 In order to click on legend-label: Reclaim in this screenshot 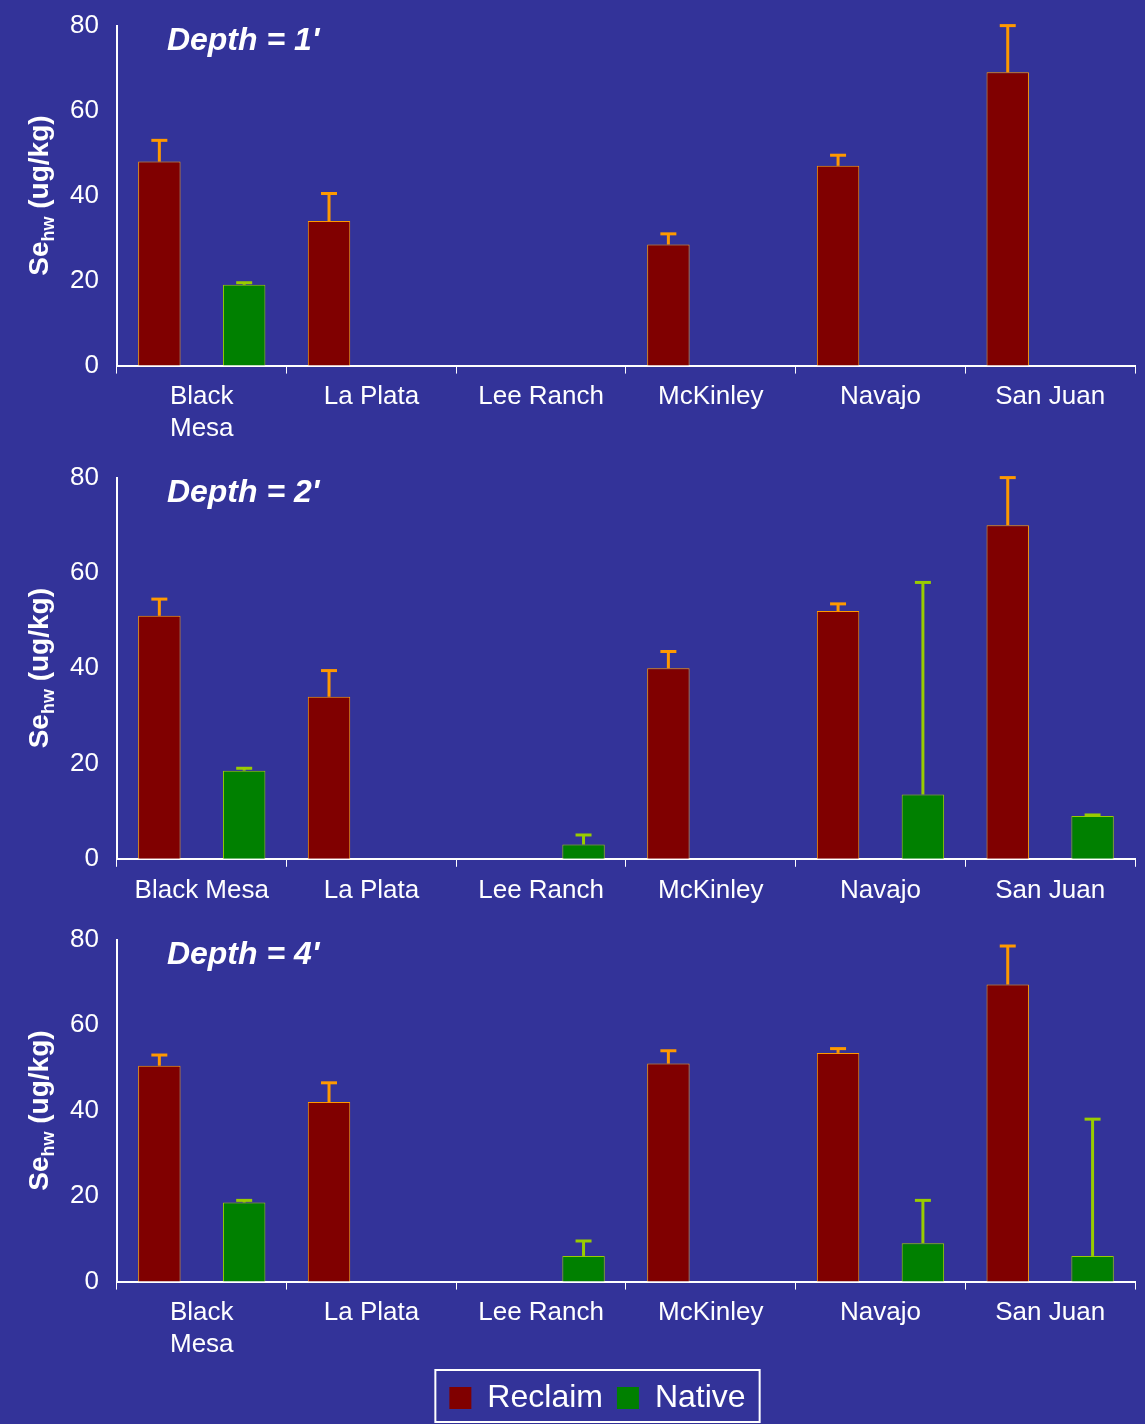, I will do `click(545, 1395)`.